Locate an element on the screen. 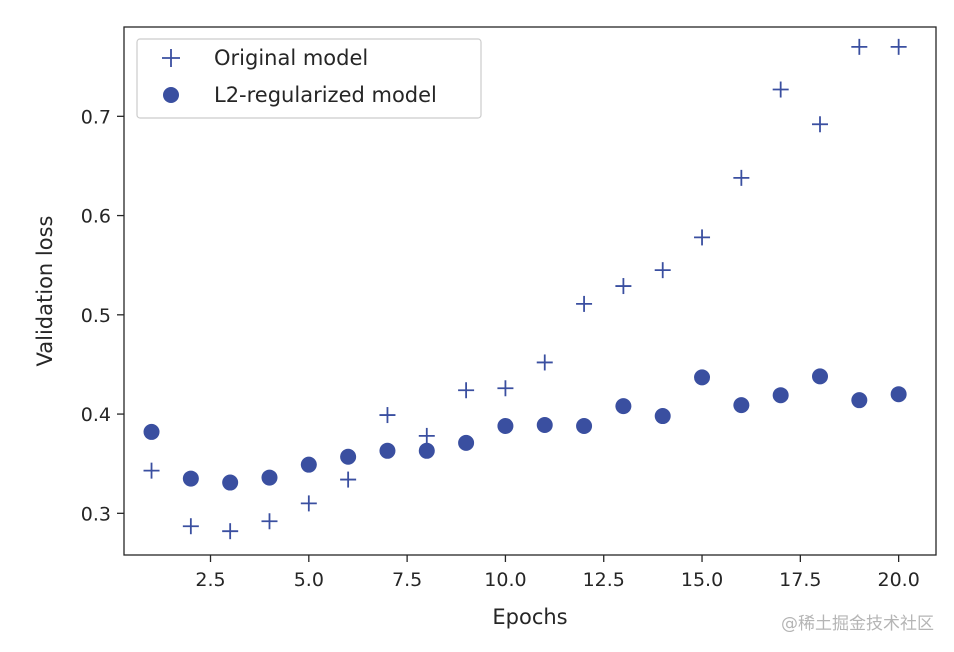 This screenshot has height=652, width=954. y-tick-label: 0.7 is located at coordinates (96, 117).